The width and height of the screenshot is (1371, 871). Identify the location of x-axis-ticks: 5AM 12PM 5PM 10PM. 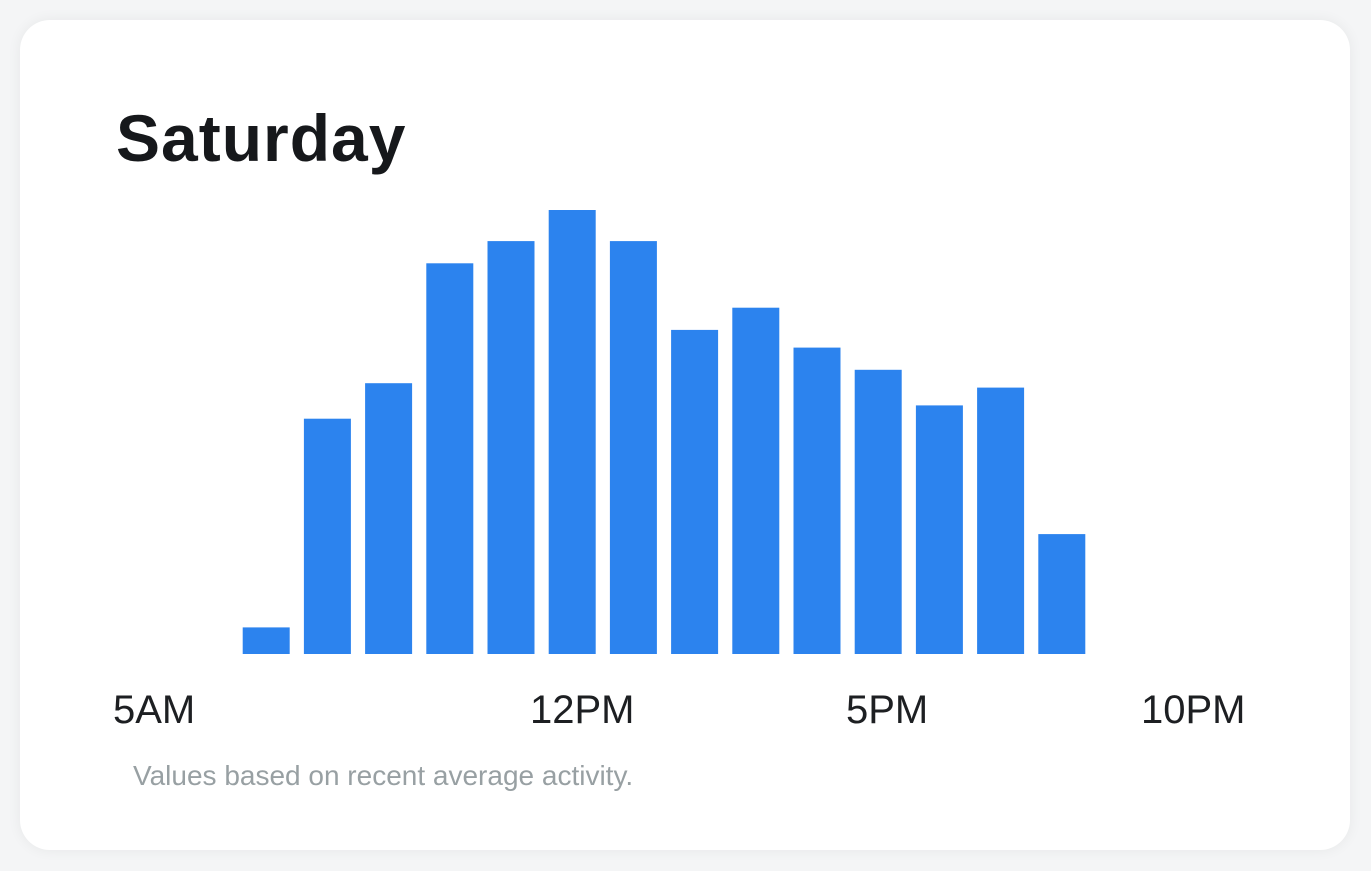
(679, 710).